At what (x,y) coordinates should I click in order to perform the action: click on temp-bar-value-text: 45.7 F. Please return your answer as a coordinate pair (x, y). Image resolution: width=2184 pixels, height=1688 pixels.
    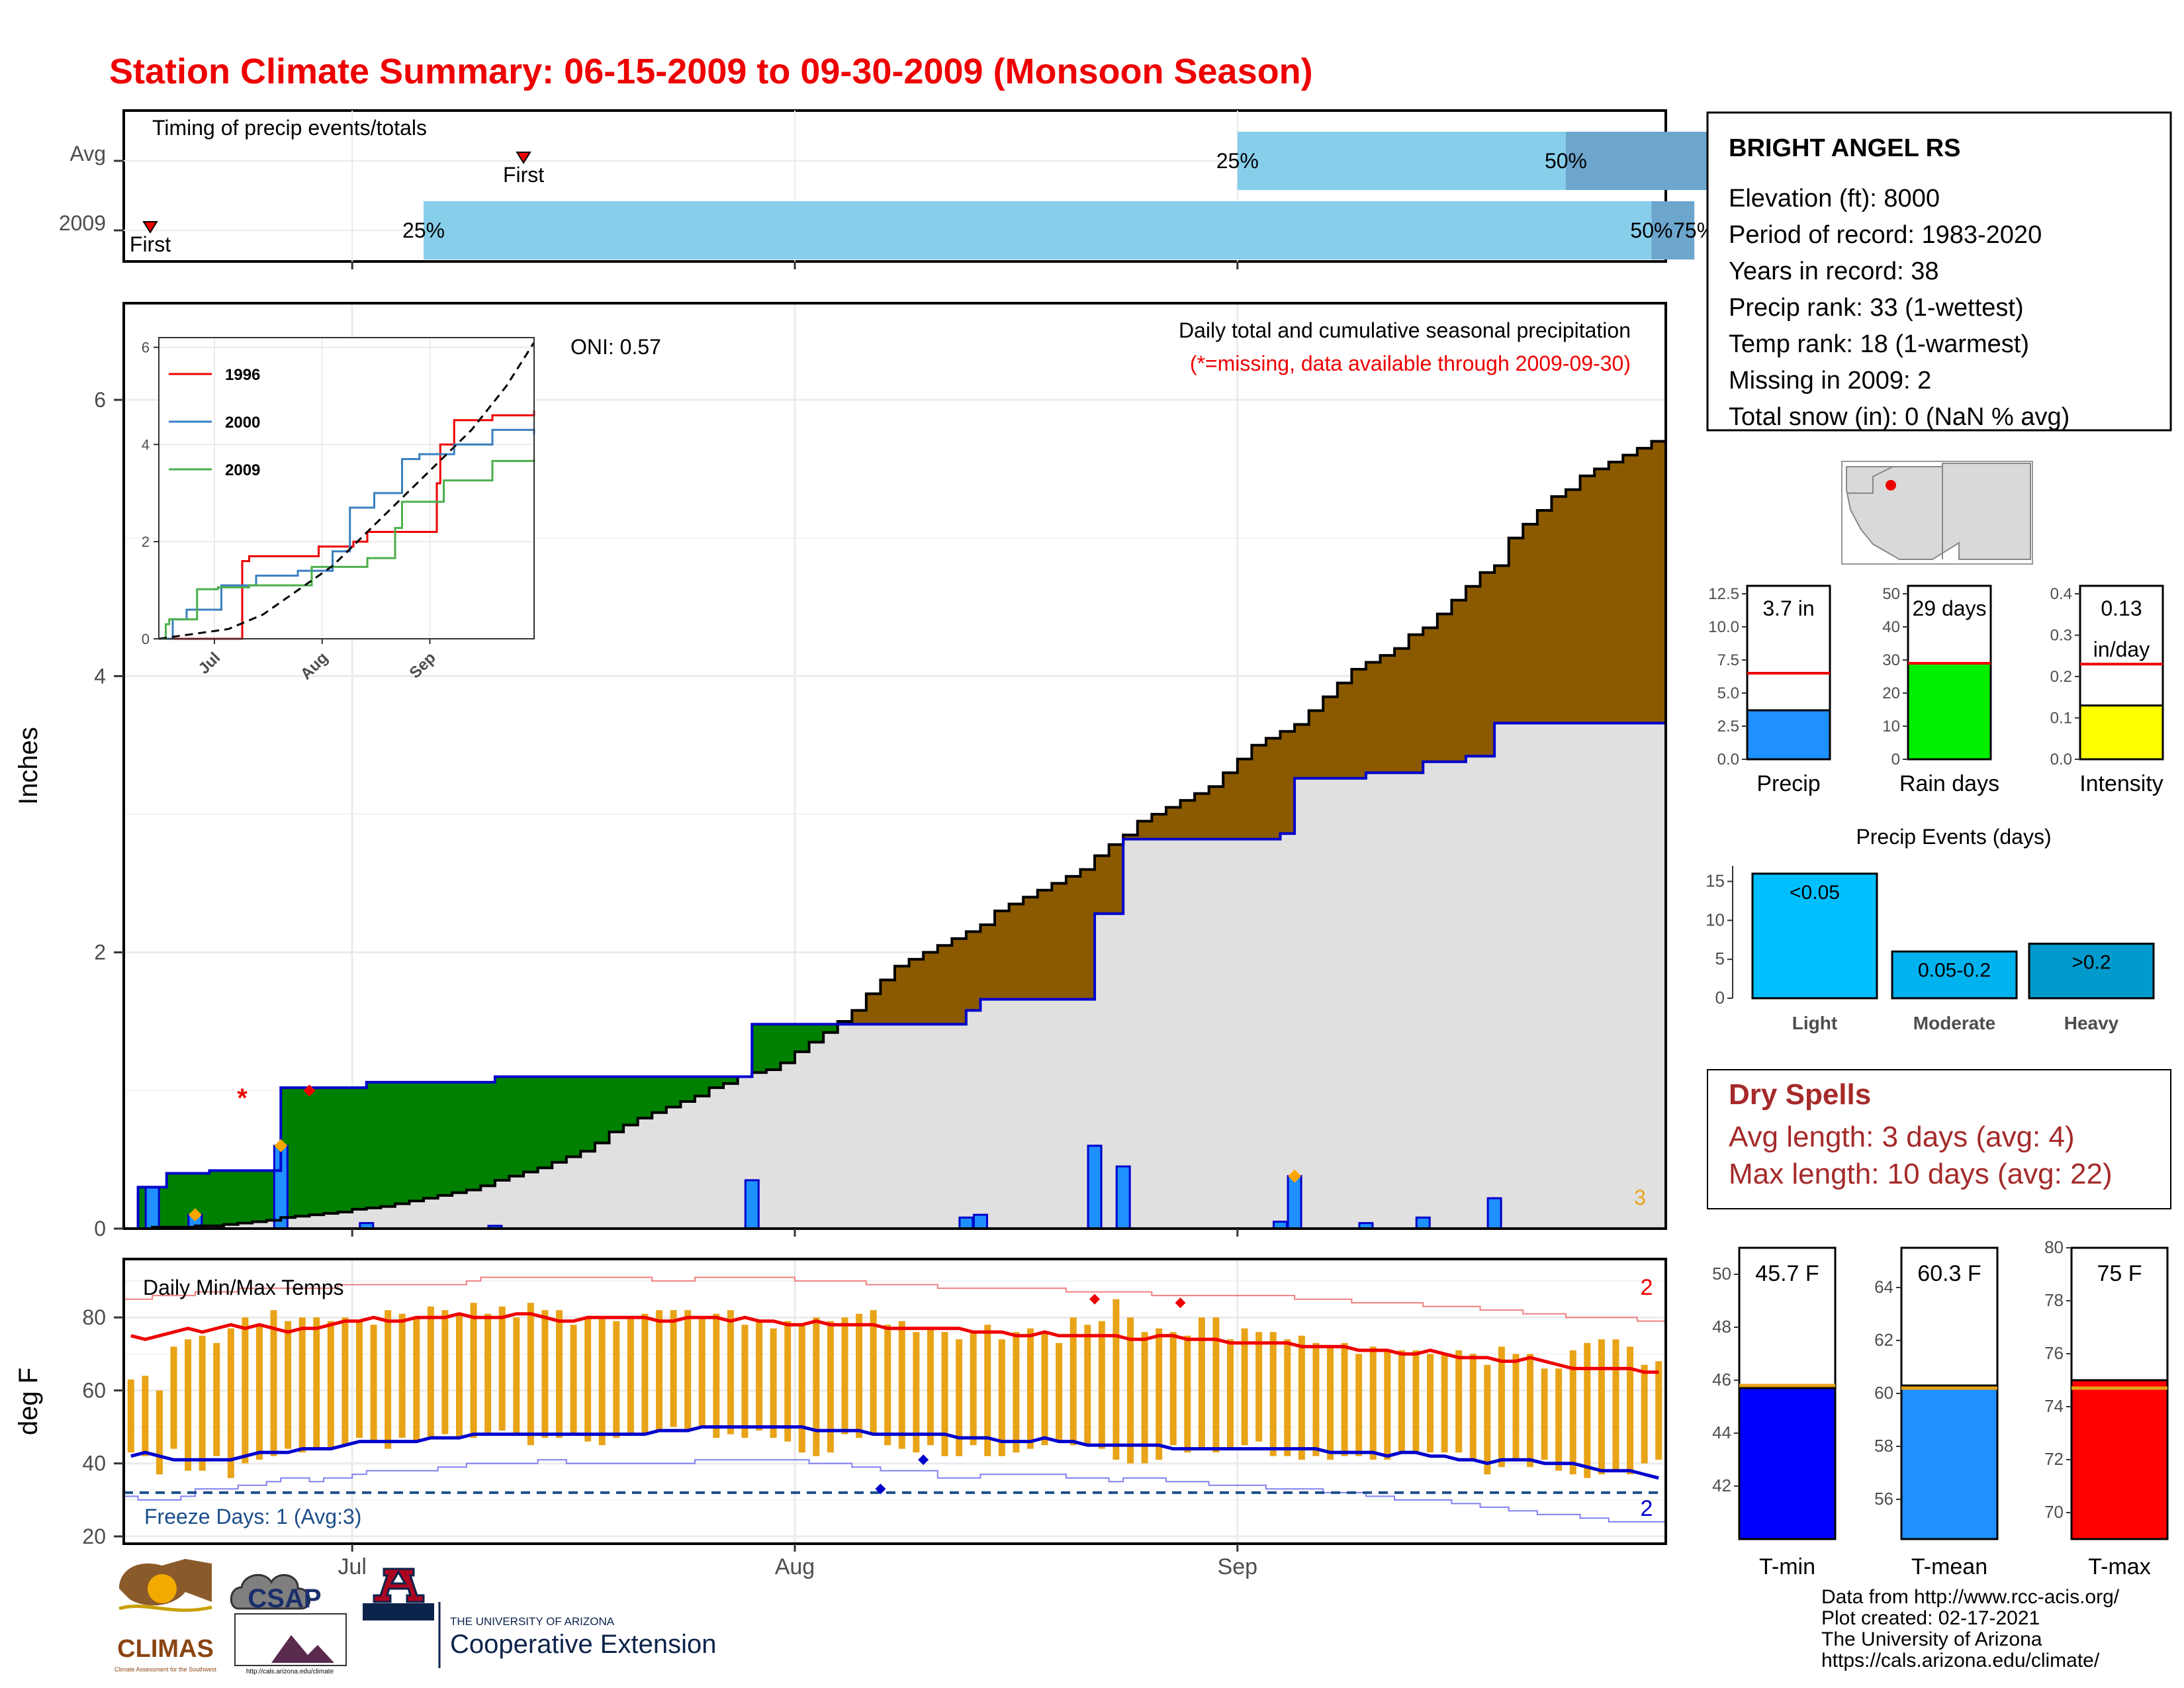
    Looking at the image, I should click on (1787, 1273).